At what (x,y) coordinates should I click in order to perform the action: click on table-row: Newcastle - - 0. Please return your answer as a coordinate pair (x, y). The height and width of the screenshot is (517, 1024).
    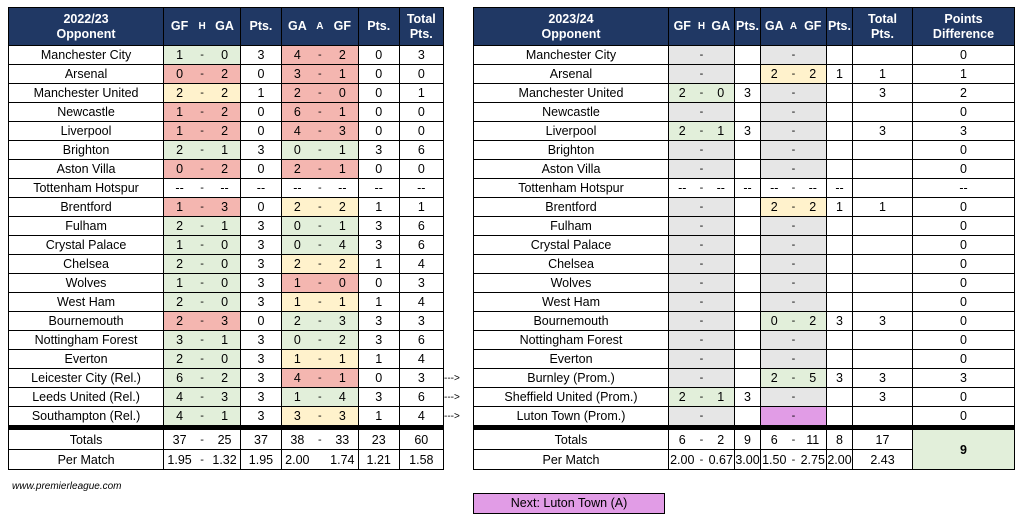
    Looking at the image, I should click on (744, 112).